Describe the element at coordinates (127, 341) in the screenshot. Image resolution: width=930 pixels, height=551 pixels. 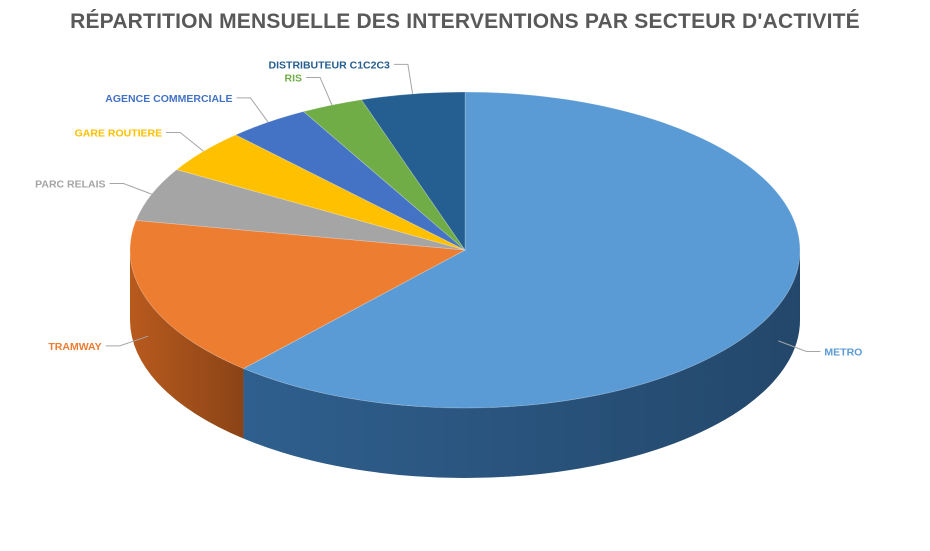
I see `leader-line-tramway` at that location.